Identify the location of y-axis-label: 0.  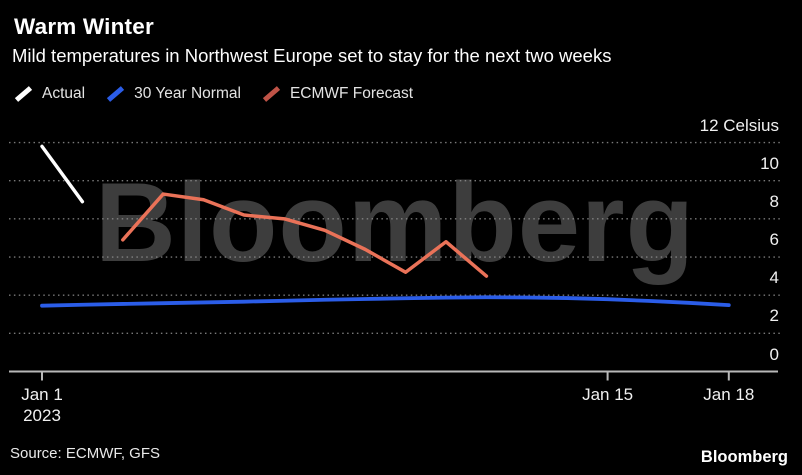
(774, 354).